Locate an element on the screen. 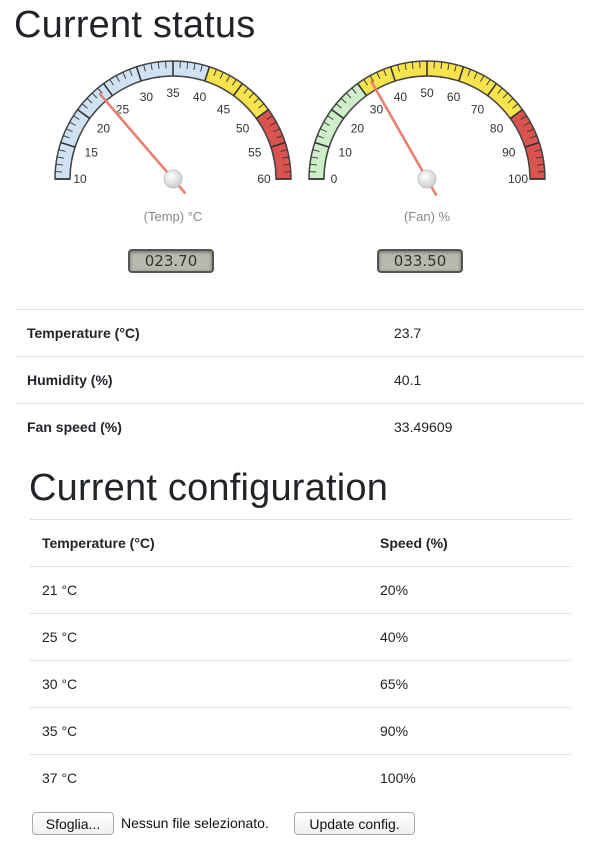  gauge-tick-label: 90 is located at coordinates (509, 152).